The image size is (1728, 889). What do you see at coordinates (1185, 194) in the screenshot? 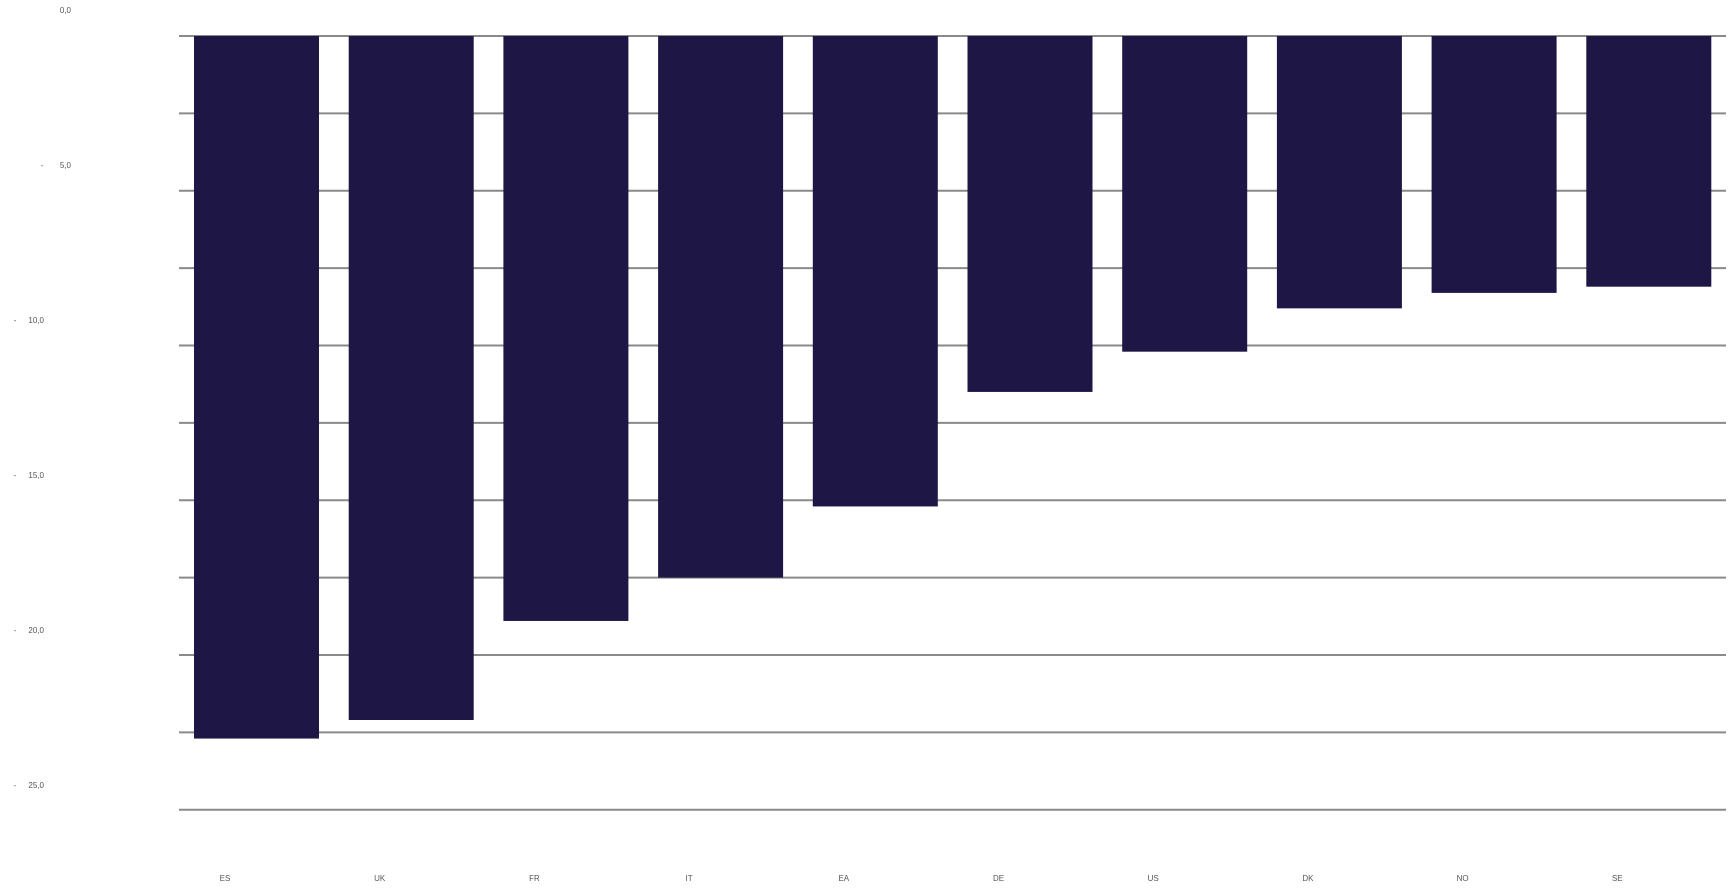
I see `bar-us` at bounding box center [1185, 194].